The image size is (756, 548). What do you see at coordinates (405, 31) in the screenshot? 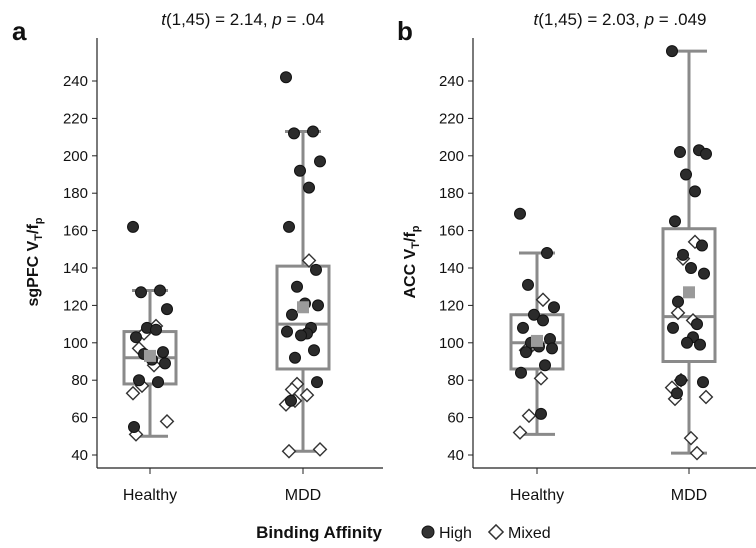
I see `panel-letter-b: b` at bounding box center [405, 31].